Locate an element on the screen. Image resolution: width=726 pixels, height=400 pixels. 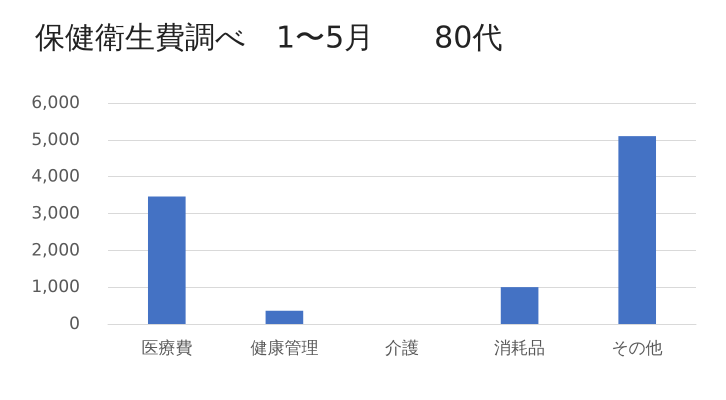
y-tick-label: 6,000 is located at coordinates (55, 103).